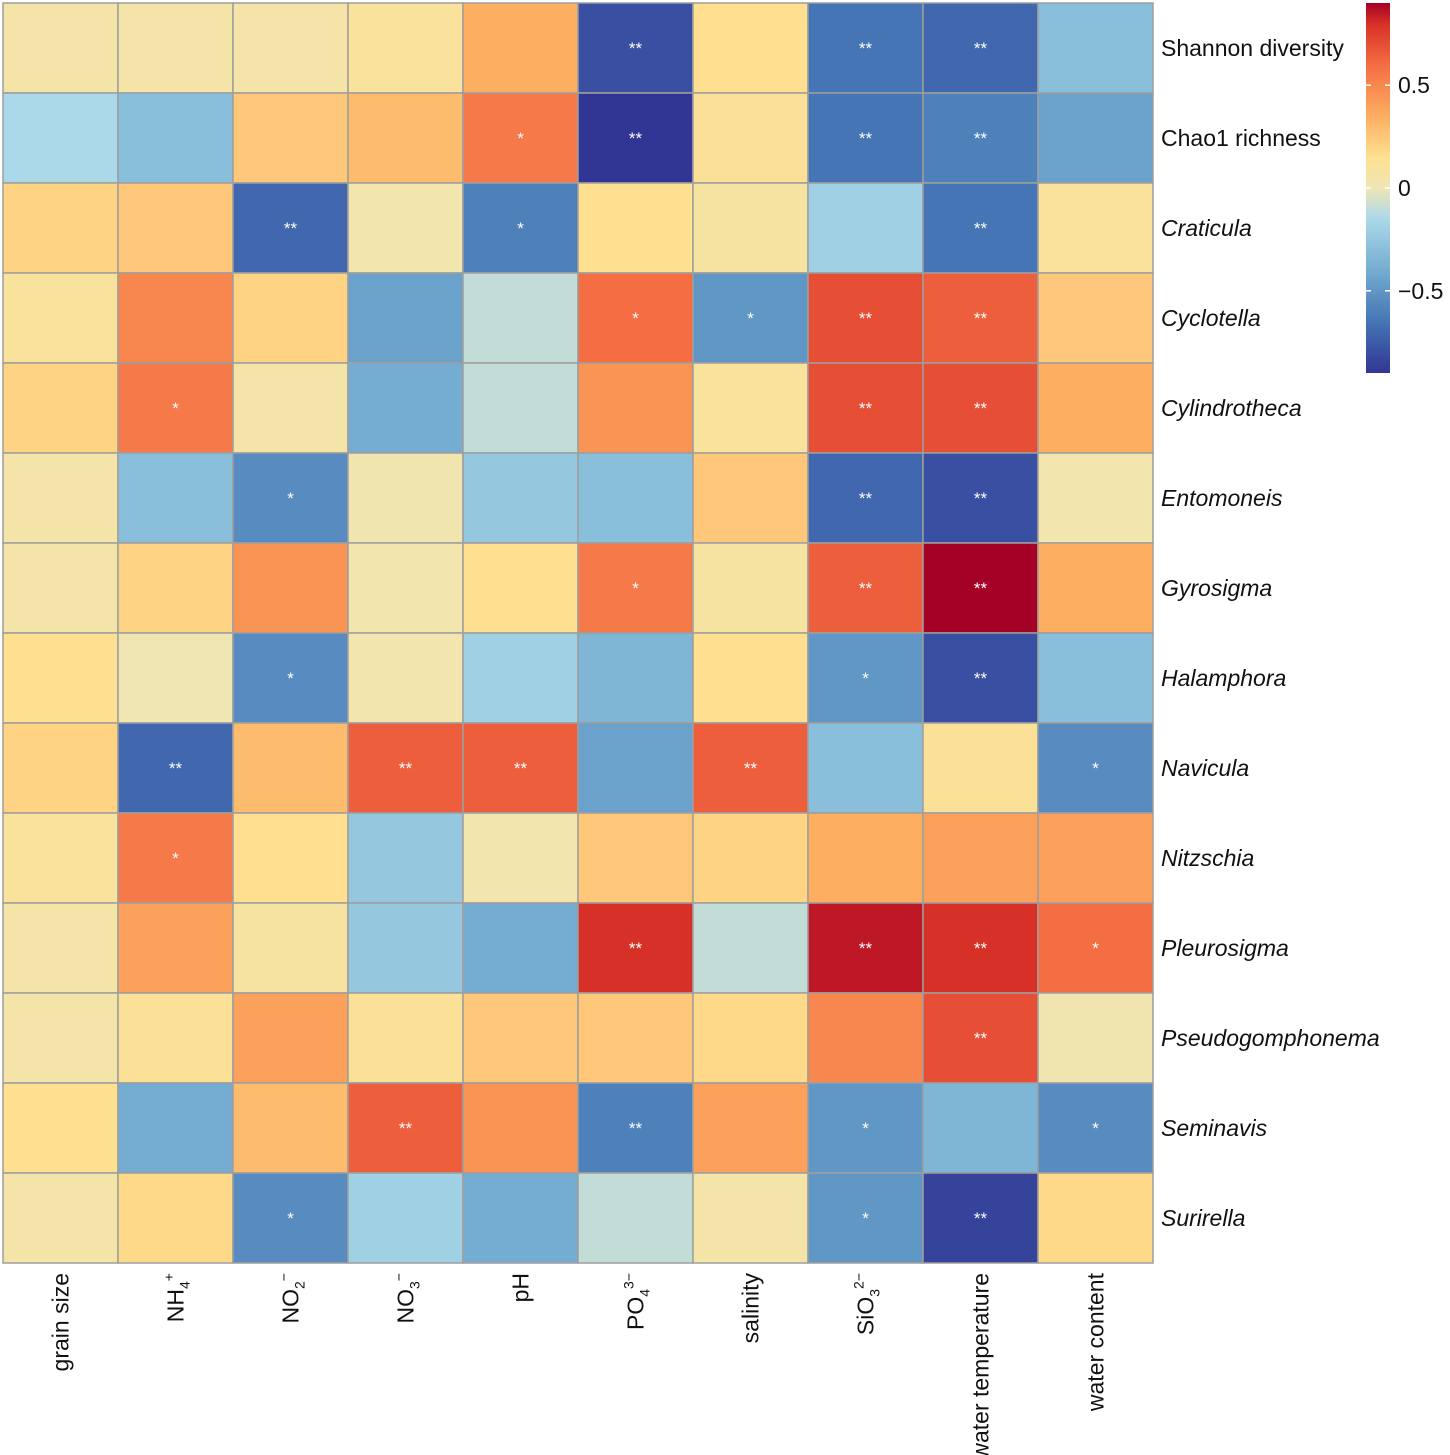 This screenshot has height=1455, width=1450. I want to click on column-label: water content, so click(1096, 1342).